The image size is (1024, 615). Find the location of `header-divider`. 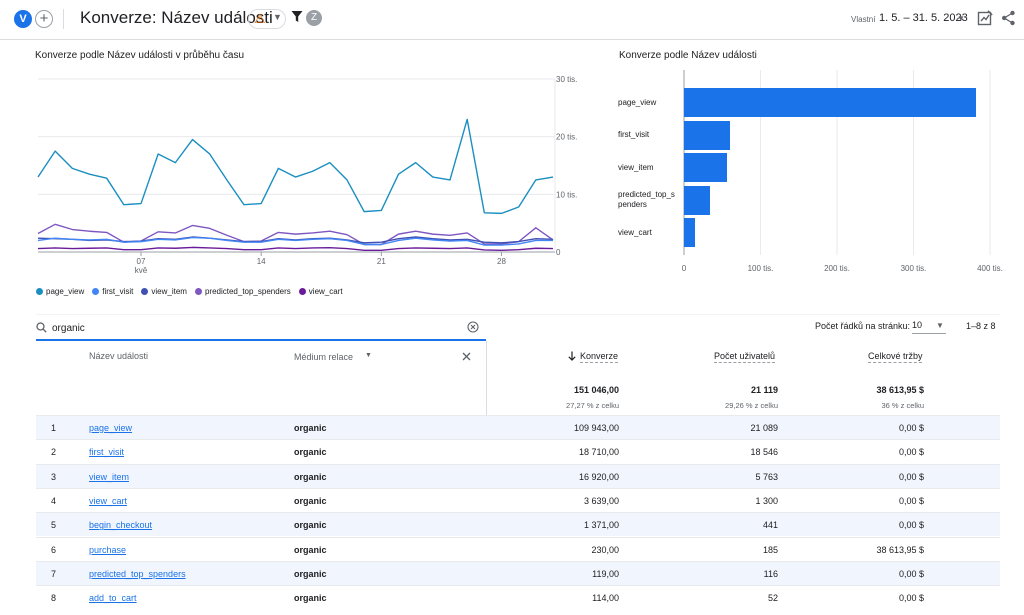

header-divider is located at coordinates (63, 19).